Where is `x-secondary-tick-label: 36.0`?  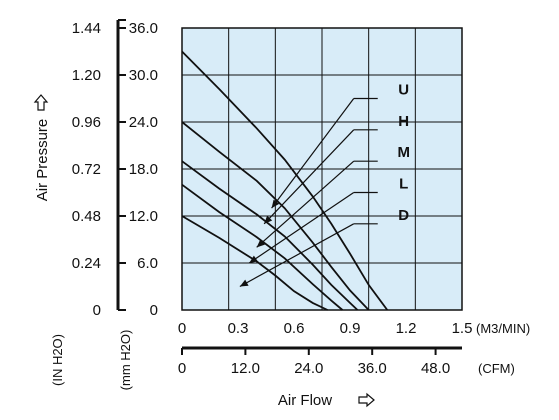 x-secondary-tick-label: 36.0 is located at coordinates (372, 368).